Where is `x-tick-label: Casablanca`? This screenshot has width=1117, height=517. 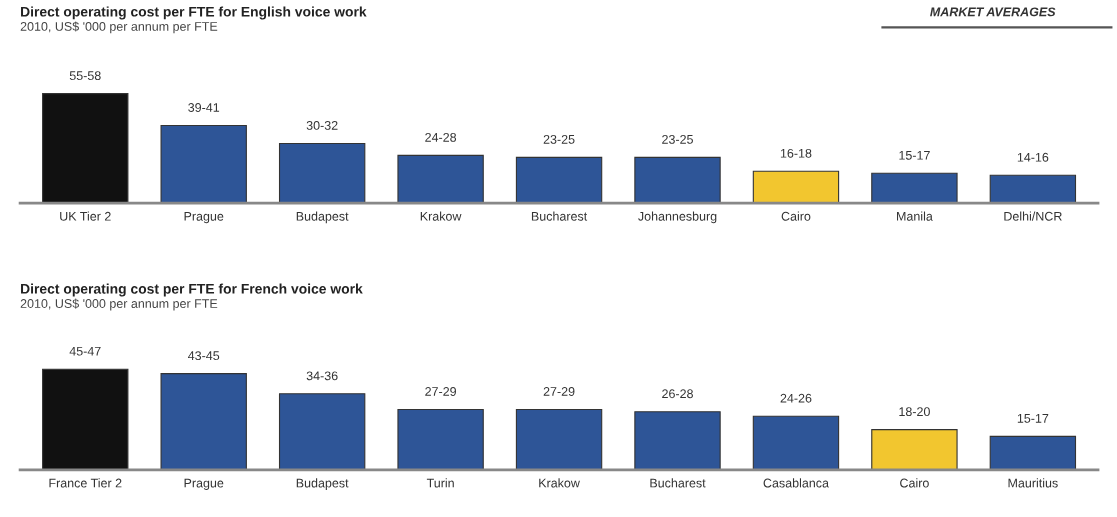 x-tick-label: Casablanca is located at coordinates (796, 483).